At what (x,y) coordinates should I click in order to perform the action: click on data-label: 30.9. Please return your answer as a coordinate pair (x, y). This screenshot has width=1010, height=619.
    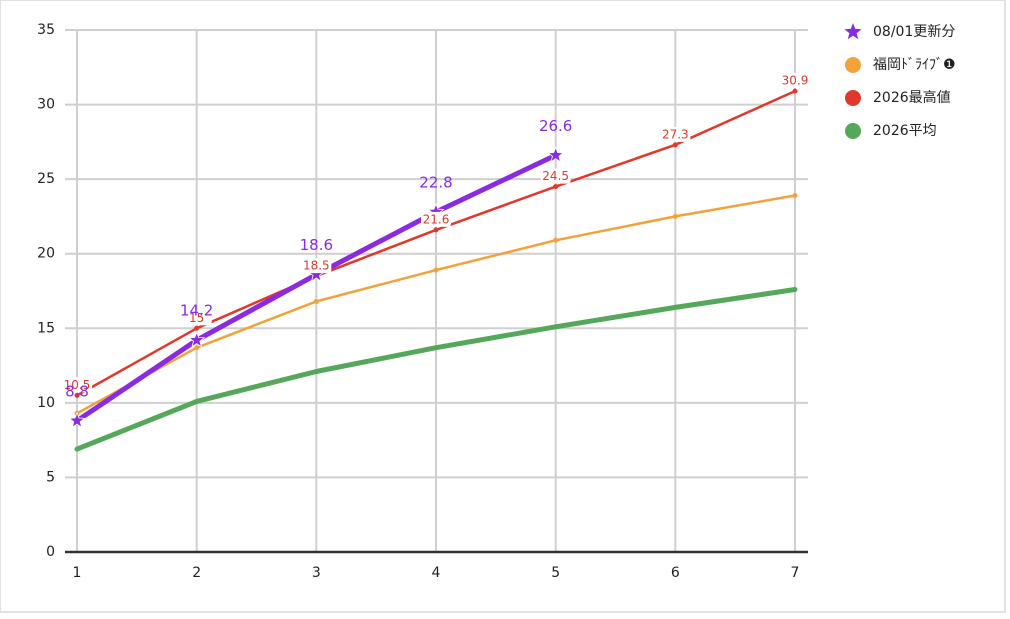
    Looking at the image, I should click on (795, 81).